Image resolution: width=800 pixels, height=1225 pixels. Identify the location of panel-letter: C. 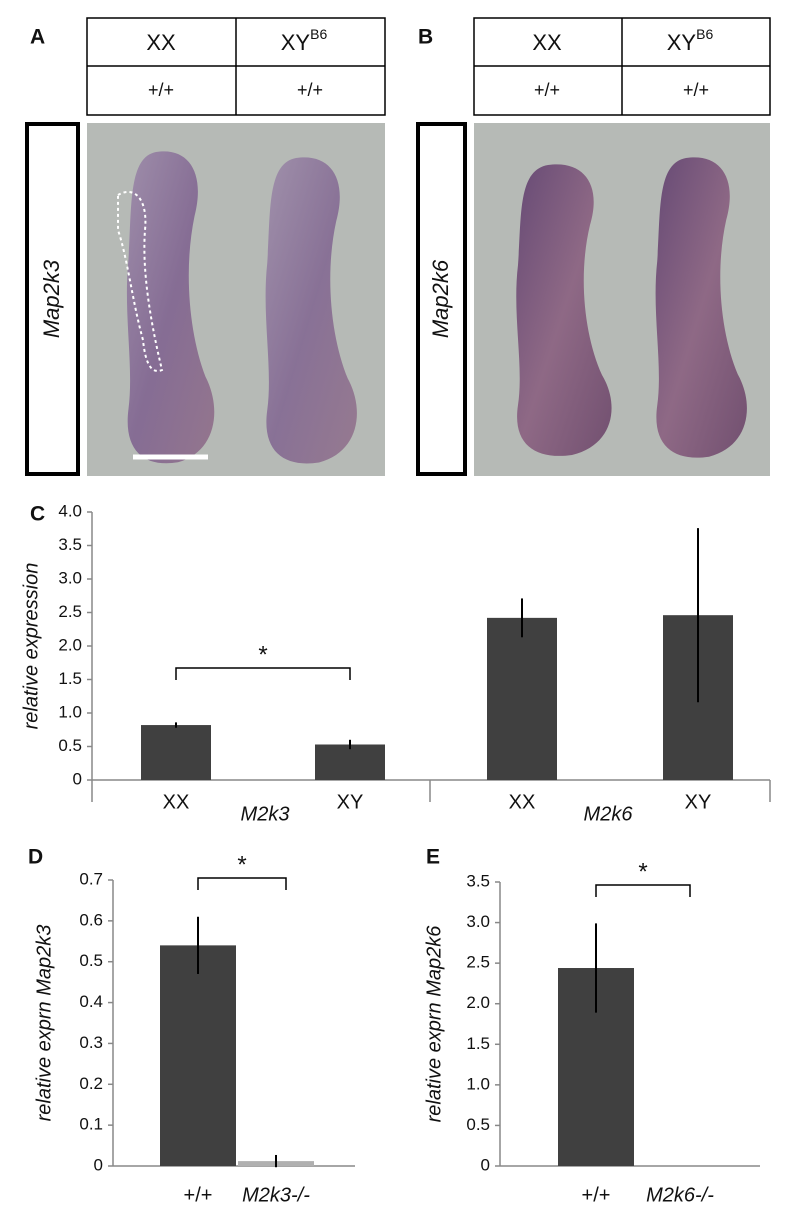
(37, 514).